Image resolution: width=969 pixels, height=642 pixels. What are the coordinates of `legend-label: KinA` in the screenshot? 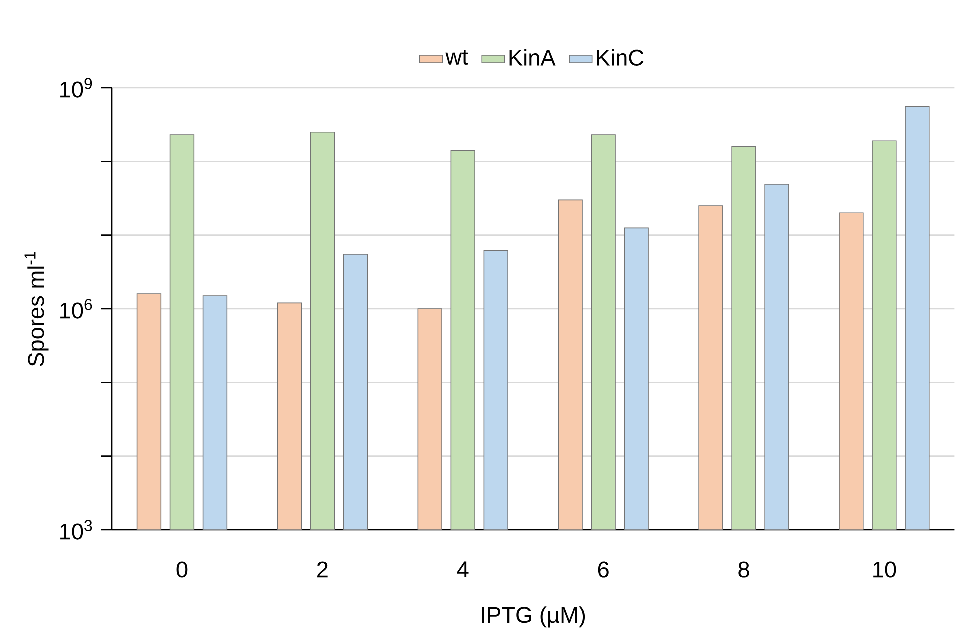 It's located at (533, 57).